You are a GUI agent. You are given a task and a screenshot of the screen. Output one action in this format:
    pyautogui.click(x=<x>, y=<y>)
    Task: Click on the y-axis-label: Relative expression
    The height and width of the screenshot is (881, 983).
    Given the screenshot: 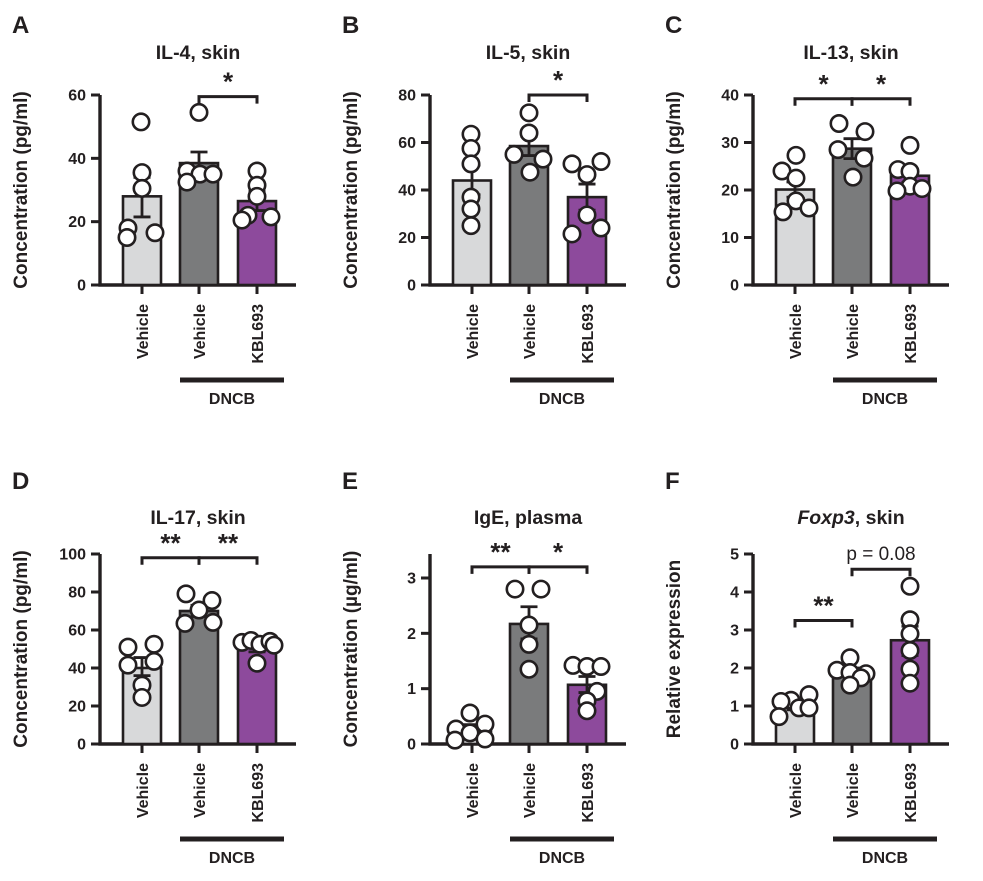 What is the action you would take?
    pyautogui.click(x=674, y=649)
    